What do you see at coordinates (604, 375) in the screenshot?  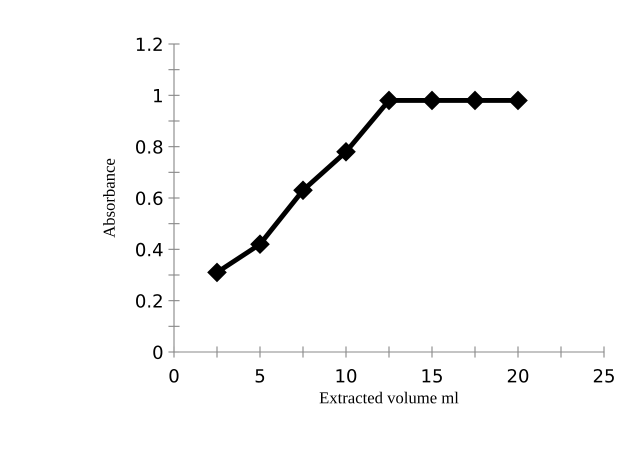 I see `x-tick-label: 25` at bounding box center [604, 375].